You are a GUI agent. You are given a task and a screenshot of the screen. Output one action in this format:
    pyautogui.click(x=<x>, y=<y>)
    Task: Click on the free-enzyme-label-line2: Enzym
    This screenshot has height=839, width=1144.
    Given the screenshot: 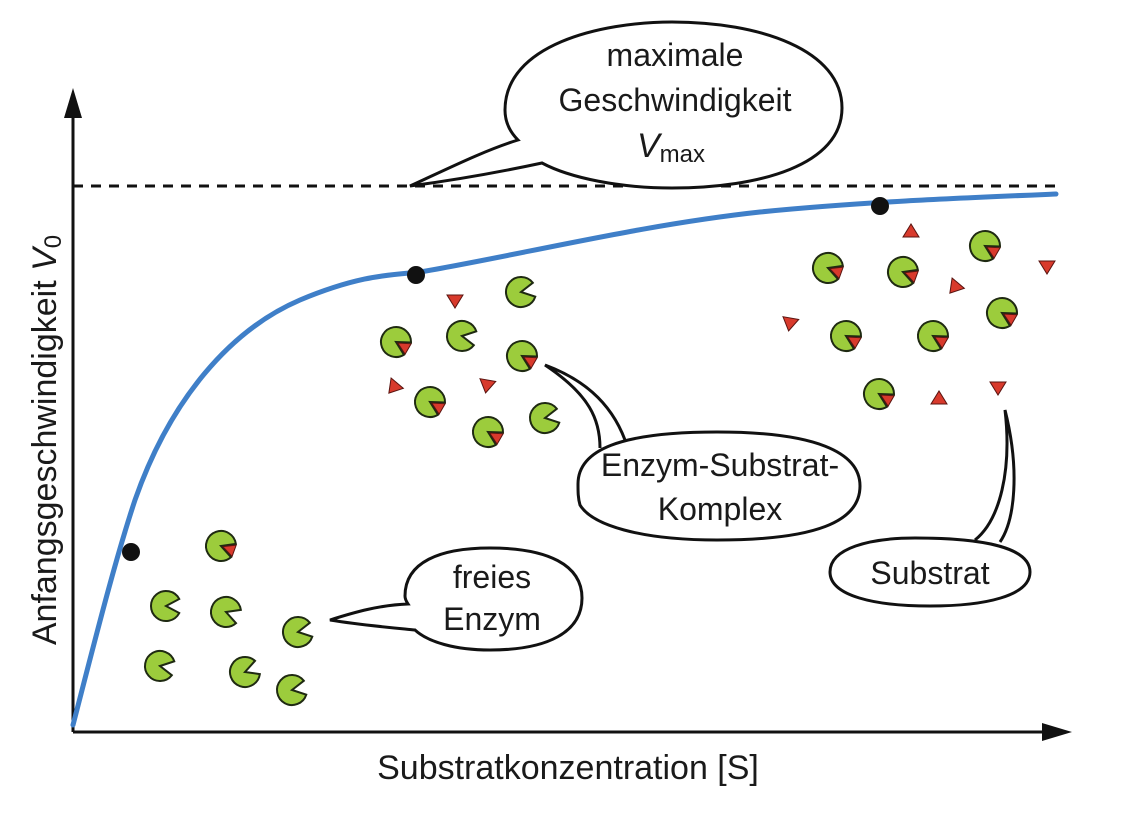 What is the action you would take?
    pyautogui.click(x=492, y=619)
    